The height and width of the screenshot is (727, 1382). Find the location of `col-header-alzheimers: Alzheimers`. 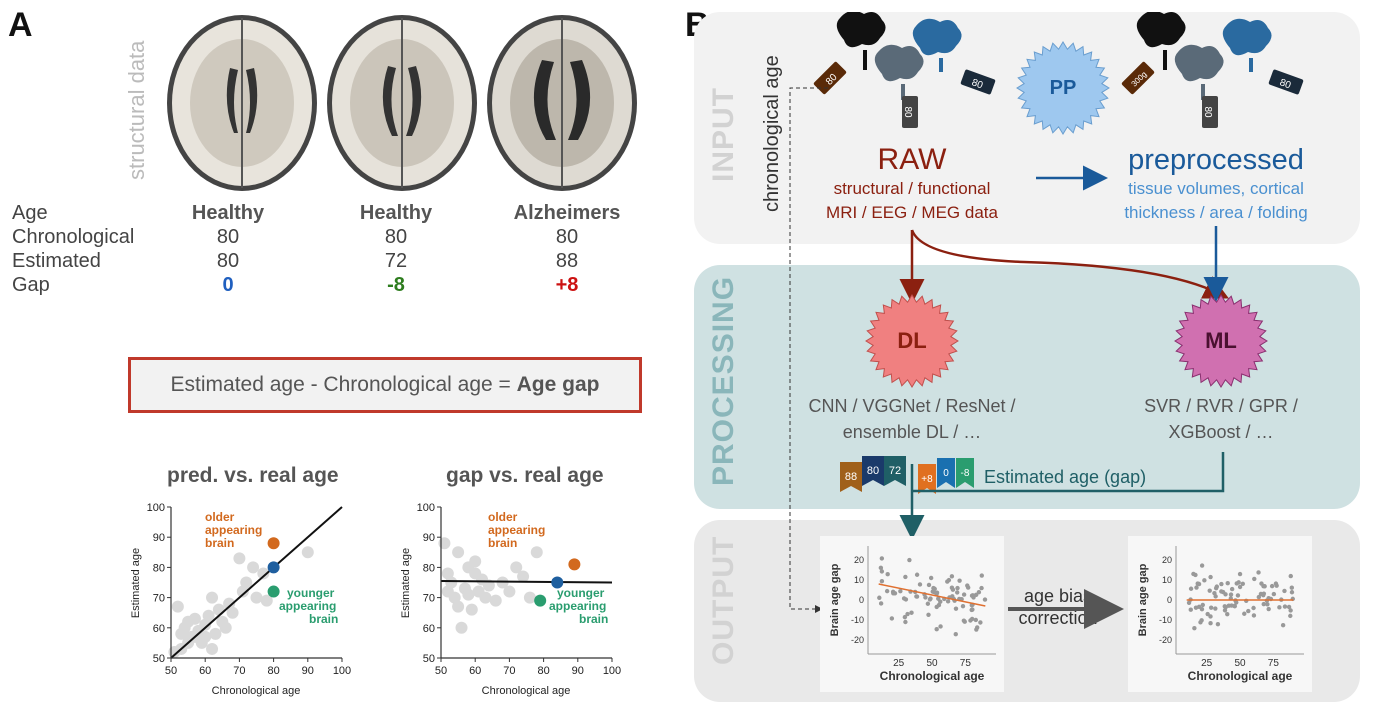

col-header-alzheimers: Alzheimers is located at coordinates (567, 213).